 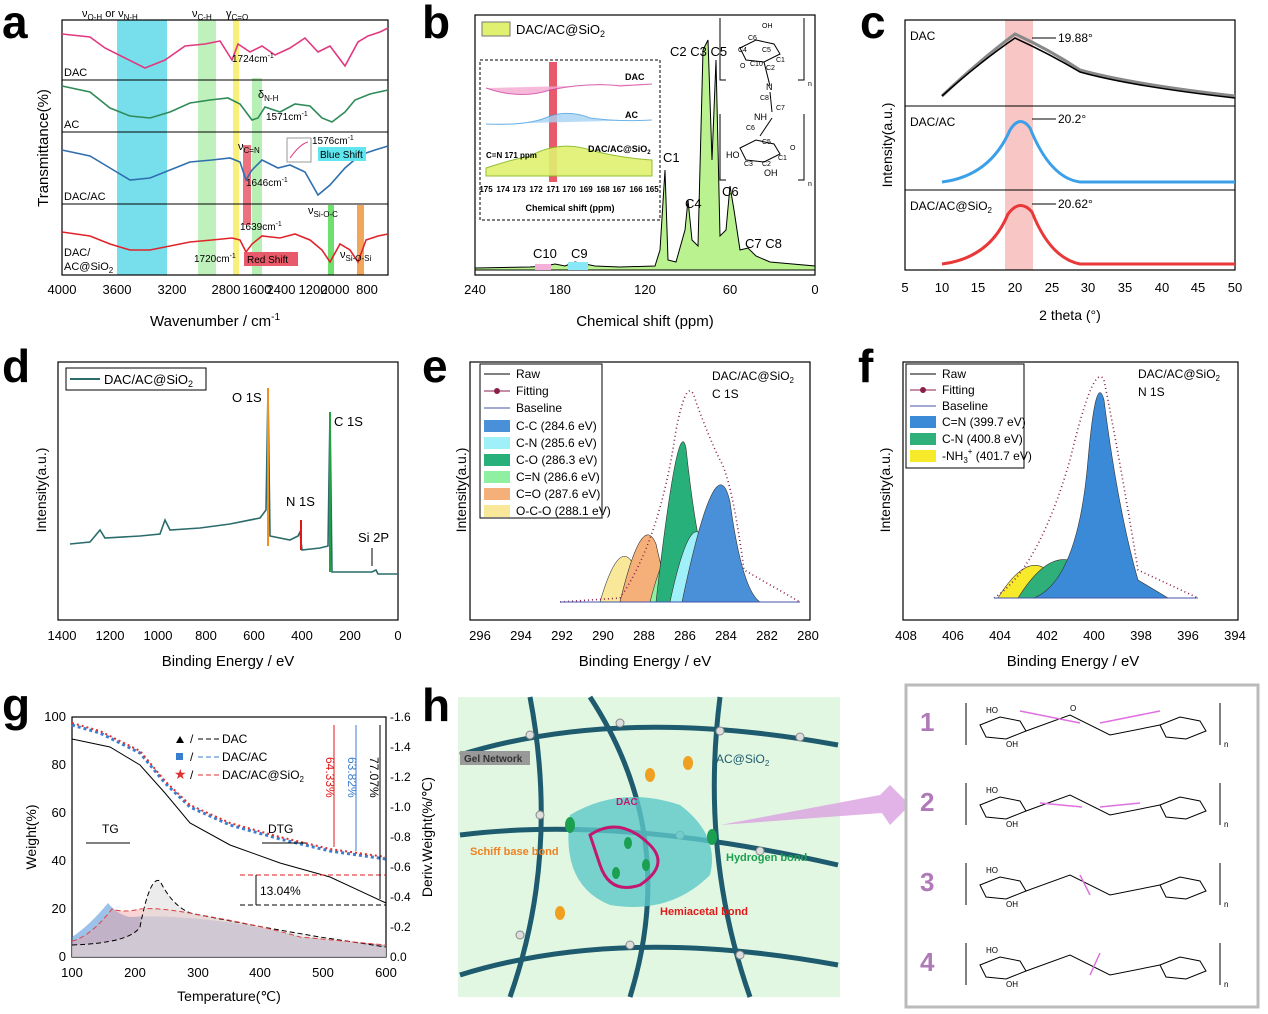 What do you see at coordinates (192, 775) in the screenshot?
I see `sep: /` at bounding box center [192, 775].